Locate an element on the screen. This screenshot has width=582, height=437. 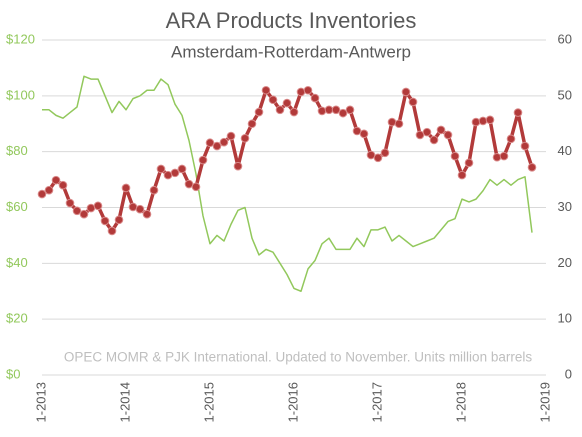
y-tick-label: $40 is located at coordinates (17, 262).